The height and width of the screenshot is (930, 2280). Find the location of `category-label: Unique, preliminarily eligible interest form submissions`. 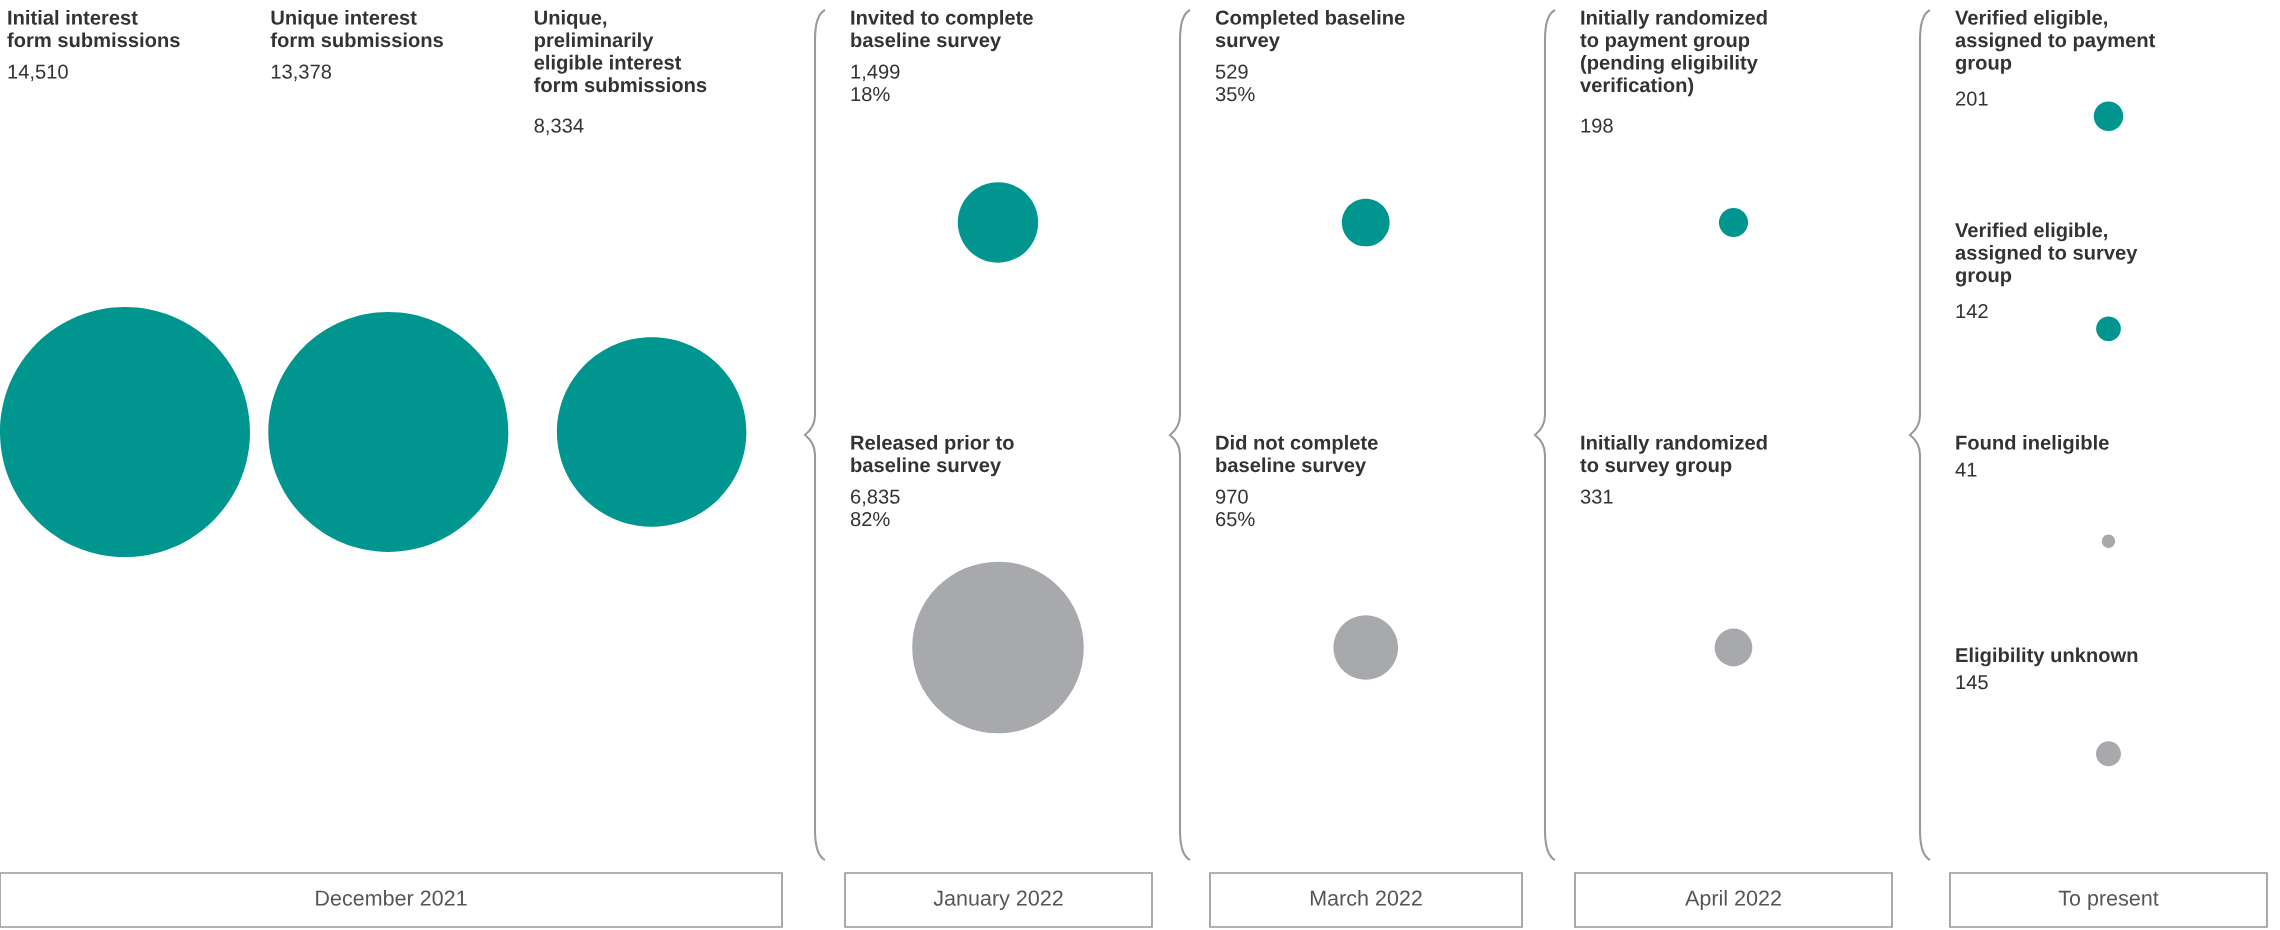

category-label: Unique, preliminarily eligible interest form submissions is located at coordinates (620, 51).